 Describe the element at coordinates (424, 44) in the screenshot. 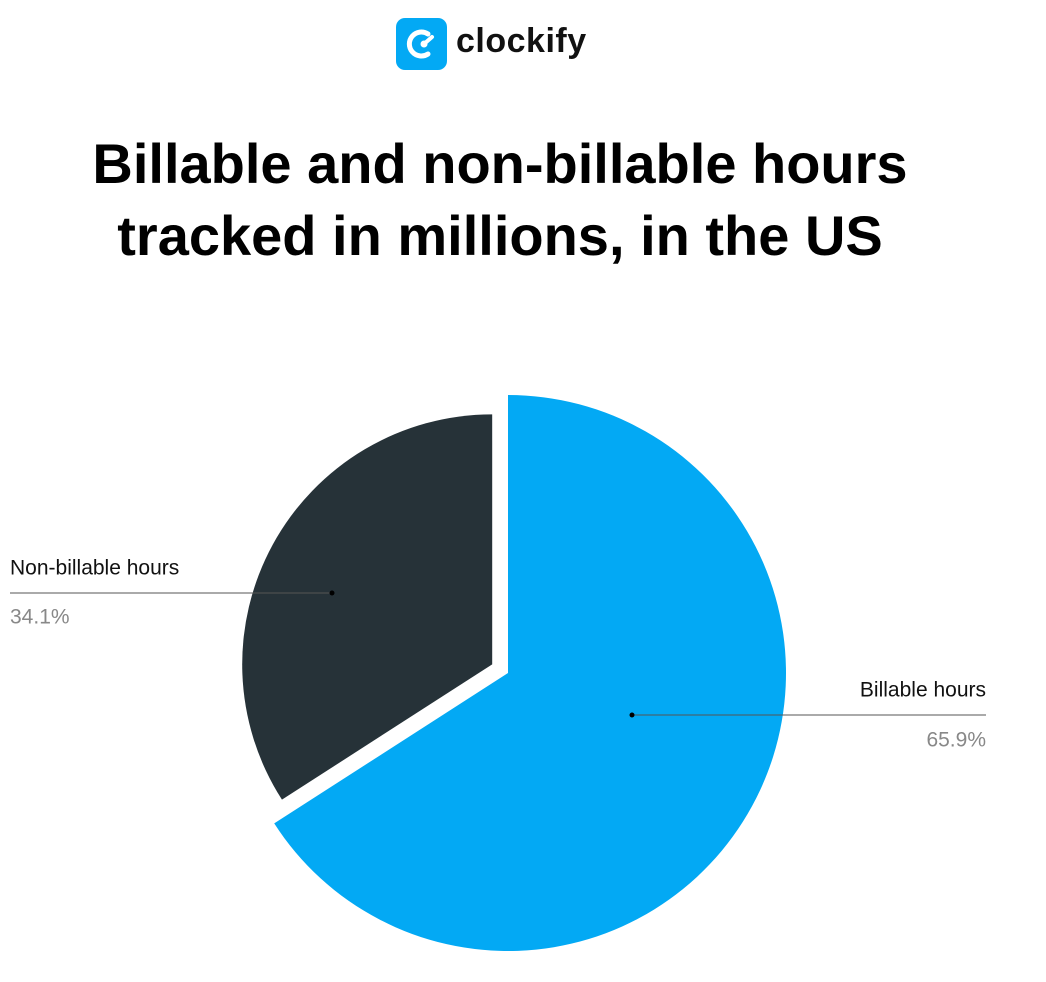

I see `logo-icon-dot` at that location.